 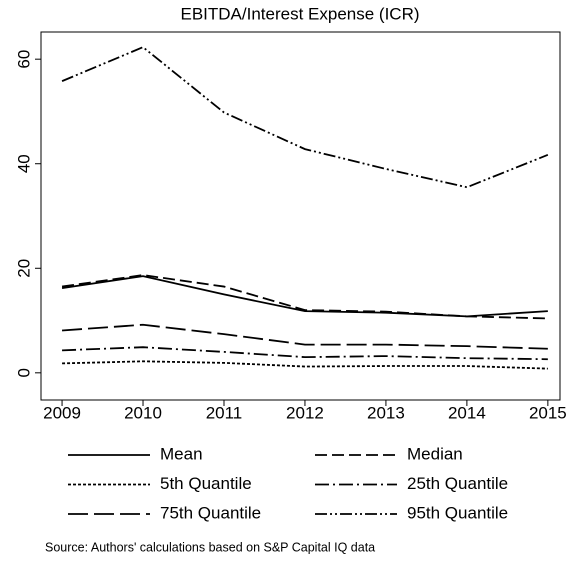 What do you see at coordinates (299, 13) in the screenshot?
I see `chart-title: EBITDA/Interest Expense (ICR)` at bounding box center [299, 13].